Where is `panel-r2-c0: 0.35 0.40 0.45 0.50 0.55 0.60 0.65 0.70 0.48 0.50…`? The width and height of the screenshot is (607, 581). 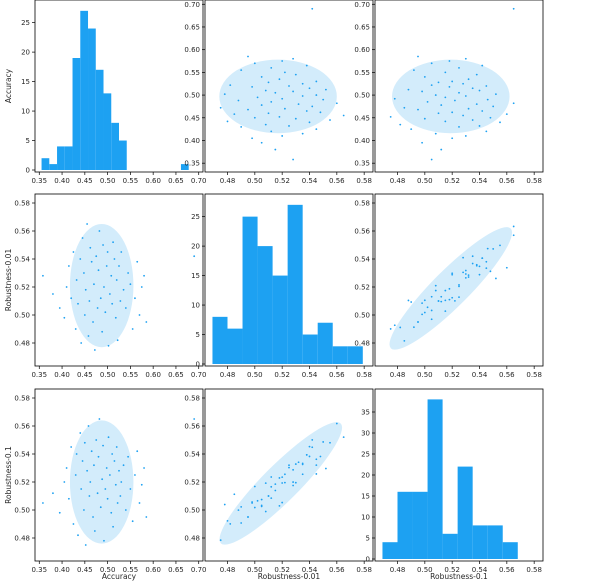
panel-r2-c0: 0.35 0.40 0.45 0.50 0.55 0.60 0.65 0.70 0.48 0.50… is located at coordinates (105, 484).